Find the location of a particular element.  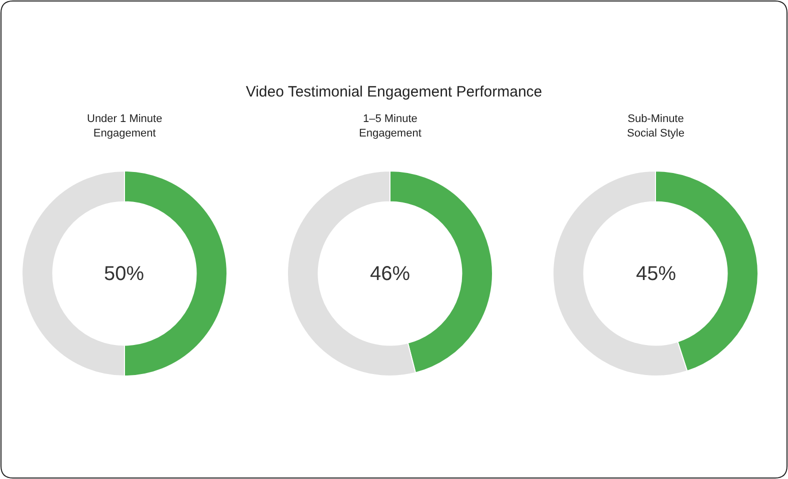

text: Video Testimonial Engagement Performance is located at coordinates (394, 91).